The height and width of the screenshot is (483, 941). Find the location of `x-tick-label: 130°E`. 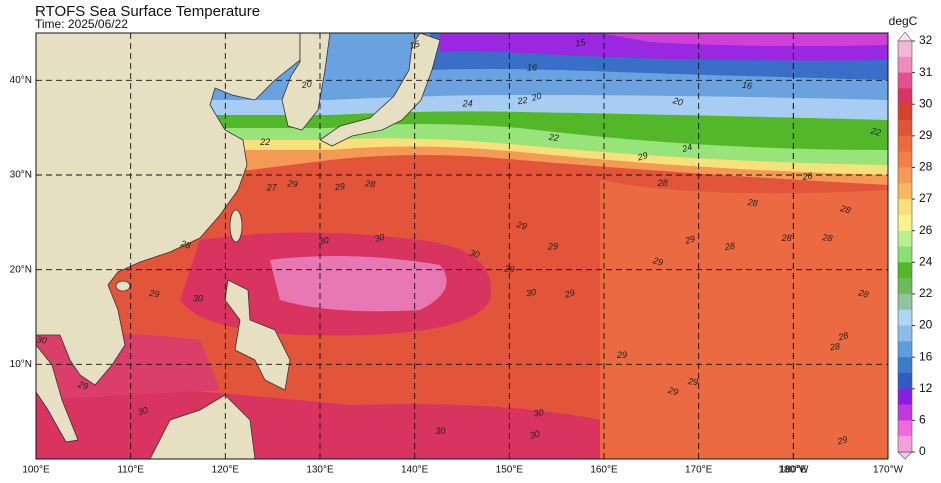

x-tick-label: 130°E is located at coordinates (320, 470).